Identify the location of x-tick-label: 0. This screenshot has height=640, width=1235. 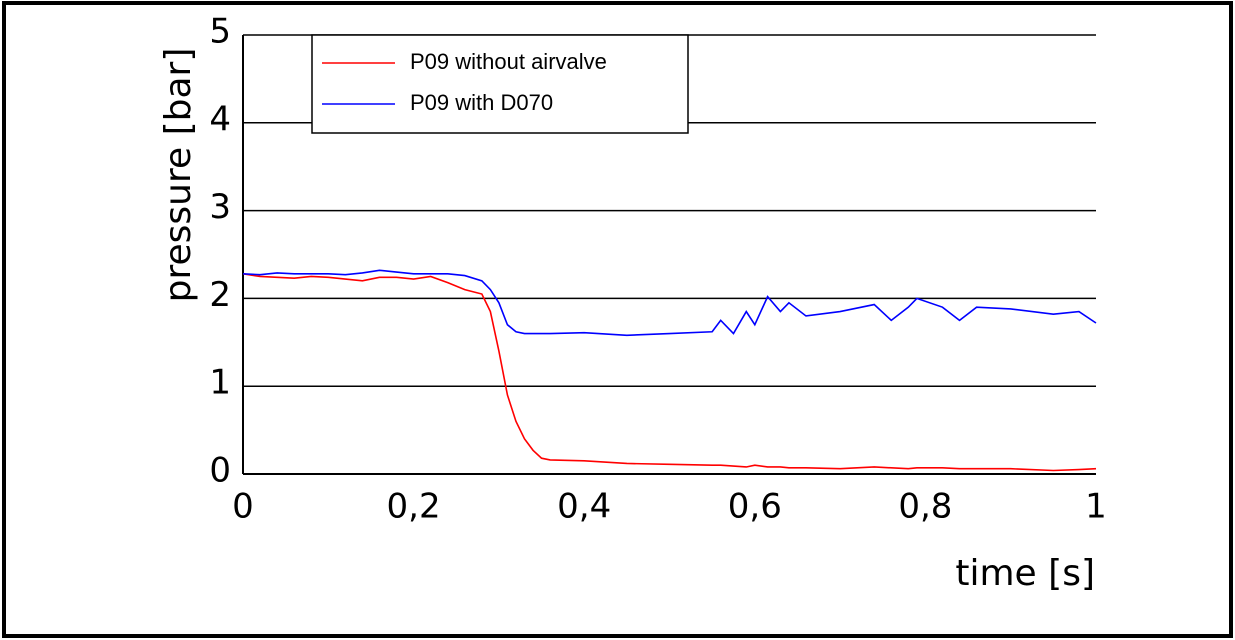
(243, 507).